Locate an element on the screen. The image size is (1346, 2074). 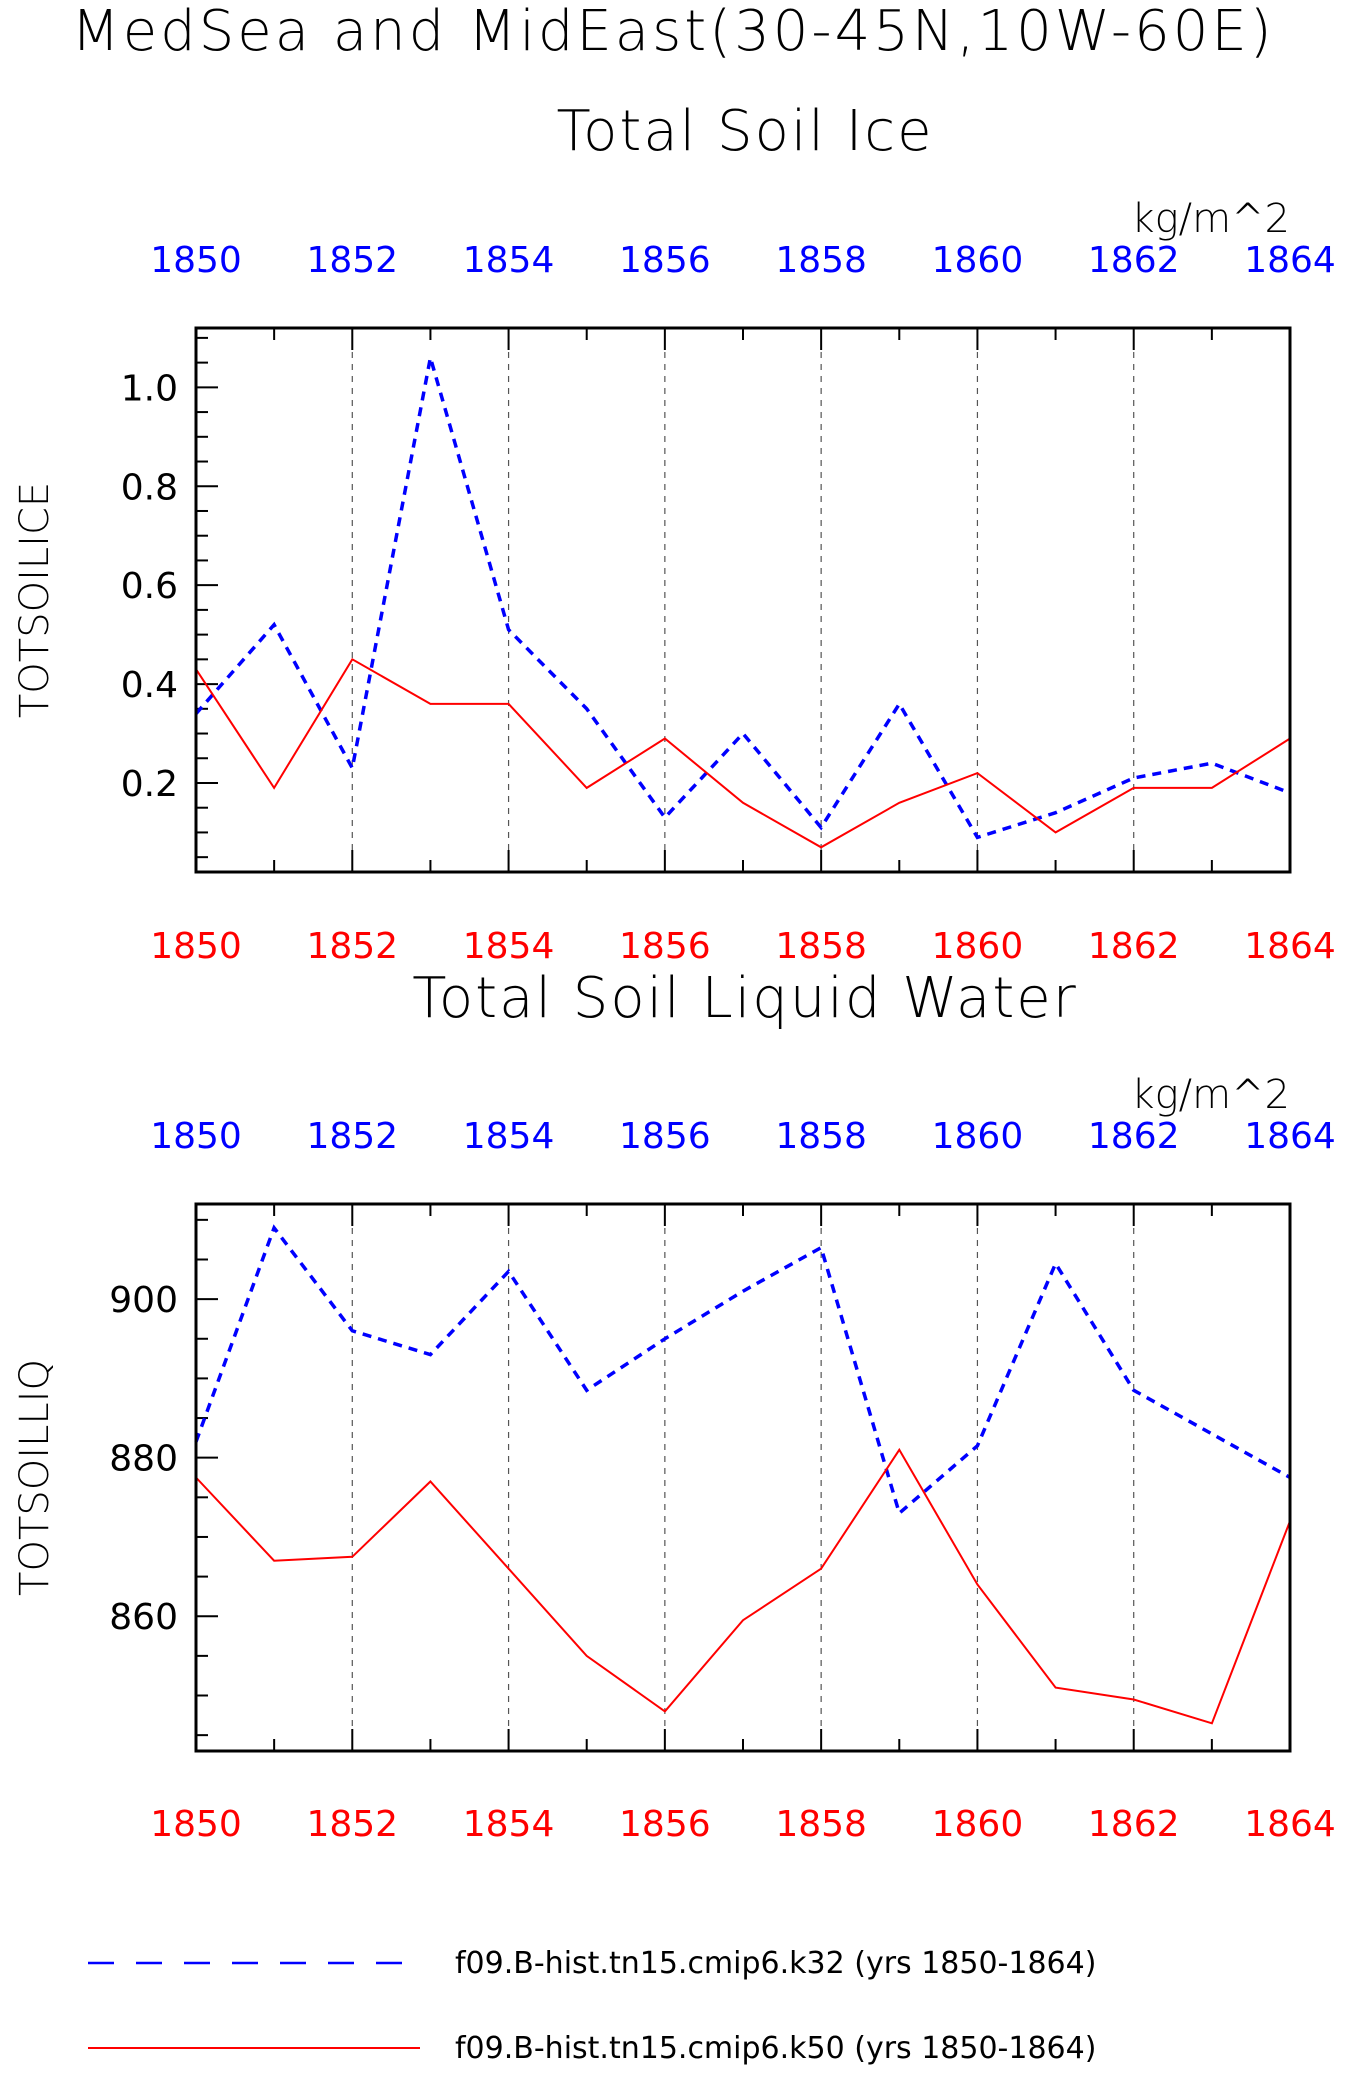
y-tick-label: 880 is located at coordinates (143, 1459).